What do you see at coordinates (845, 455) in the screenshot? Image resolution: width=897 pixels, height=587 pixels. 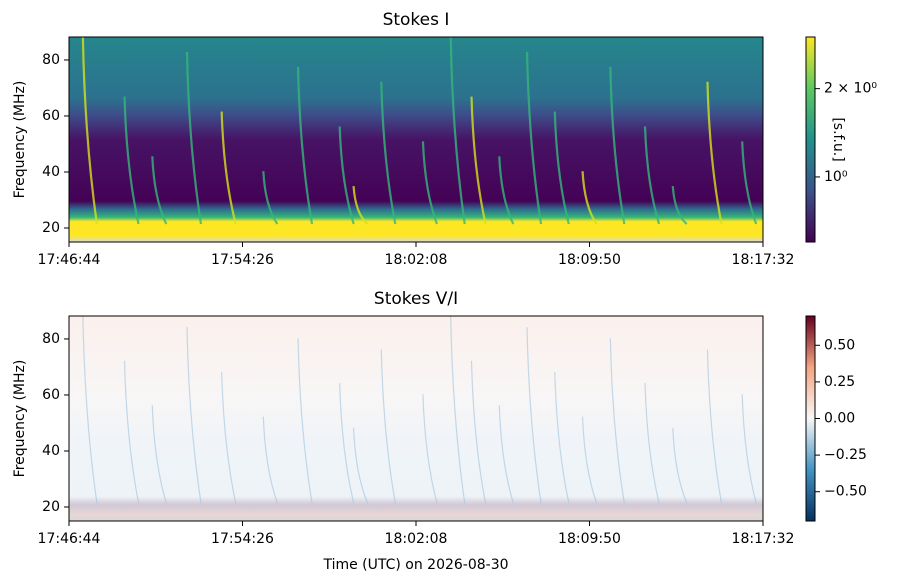 I see `colorbar-tick-label: −0.25` at bounding box center [845, 455].